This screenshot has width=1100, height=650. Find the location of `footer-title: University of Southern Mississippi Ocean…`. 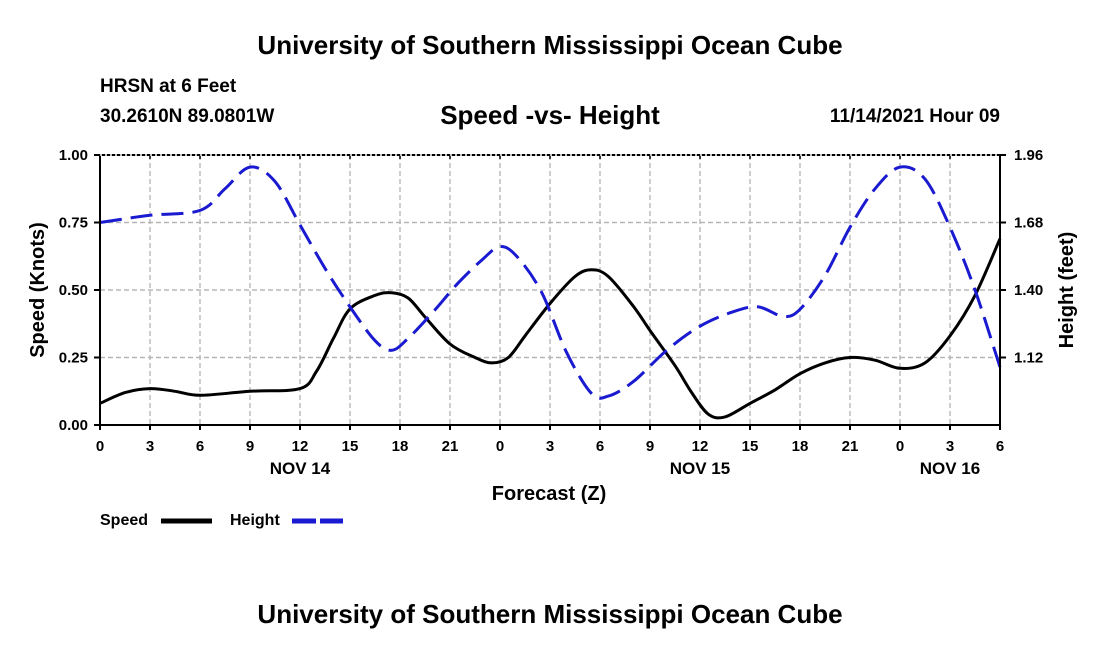

footer-title: University of Southern Mississippi Ocean… is located at coordinates (550, 614).